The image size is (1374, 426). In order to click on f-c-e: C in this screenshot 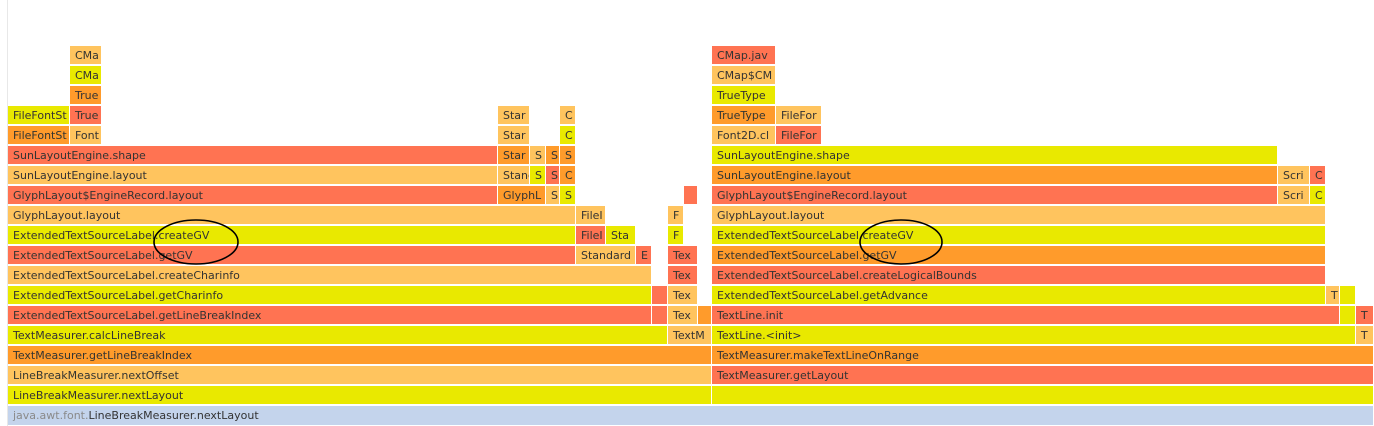, I will do `click(568, 115)`.